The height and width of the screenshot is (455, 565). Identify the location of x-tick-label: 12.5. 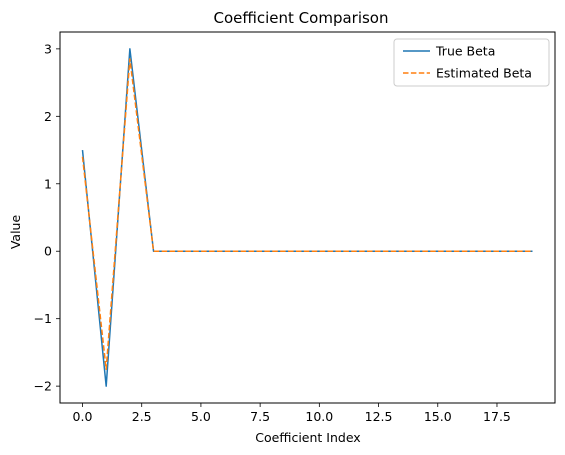
(379, 416).